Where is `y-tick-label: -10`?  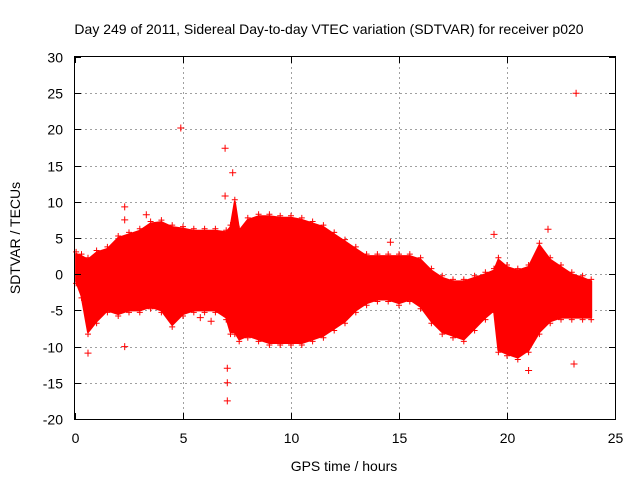 y-tick-label: -10 is located at coordinates (53, 348).